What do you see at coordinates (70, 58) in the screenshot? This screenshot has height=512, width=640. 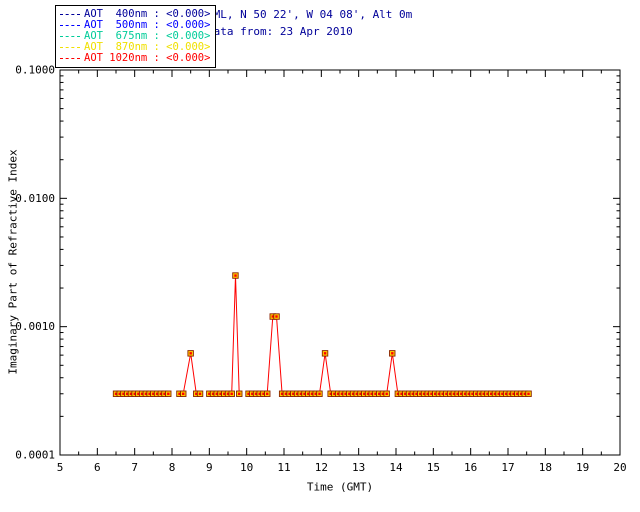 I see `legend-line-sample-1020nm` at bounding box center [70, 58].